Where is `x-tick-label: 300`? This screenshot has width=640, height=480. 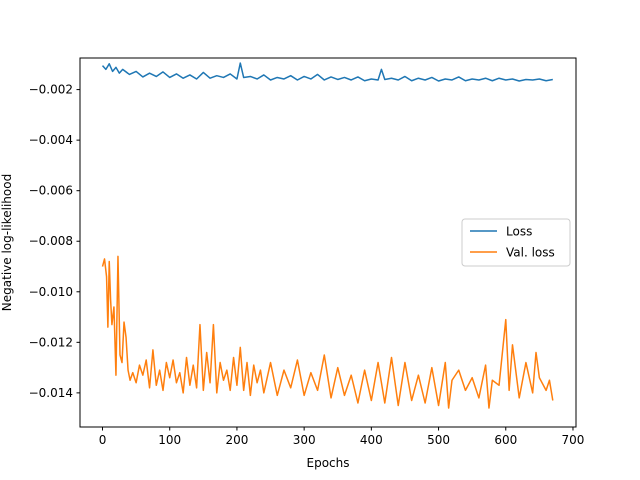 x-tick-label: 300 is located at coordinates (304, 440).